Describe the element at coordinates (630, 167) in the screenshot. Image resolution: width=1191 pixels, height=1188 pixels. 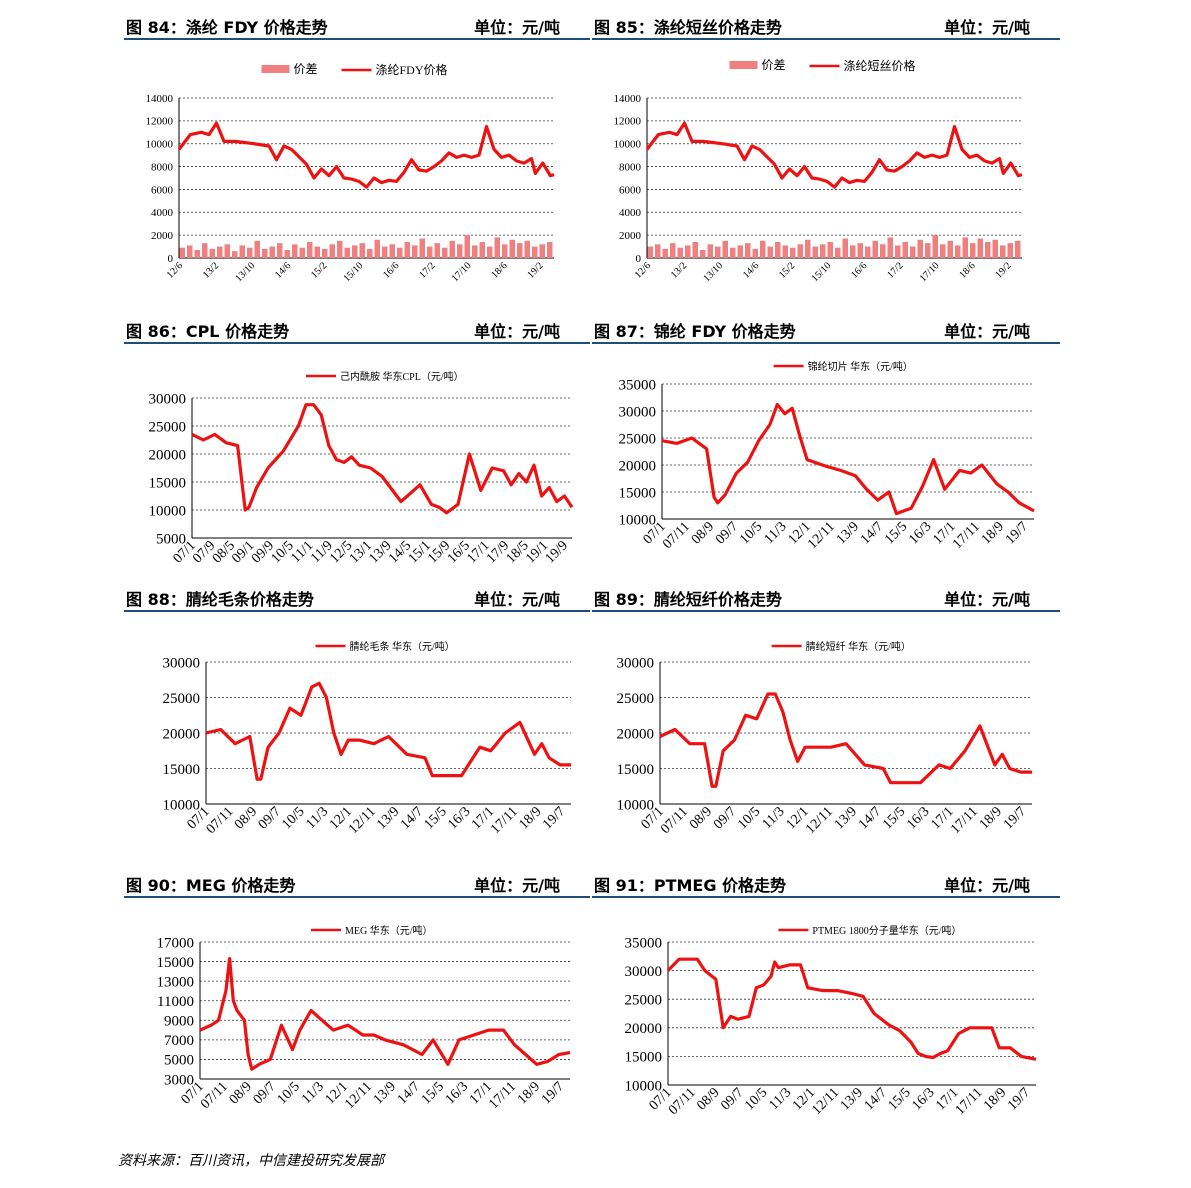
I see `y-tick-label: 8000` at that location.